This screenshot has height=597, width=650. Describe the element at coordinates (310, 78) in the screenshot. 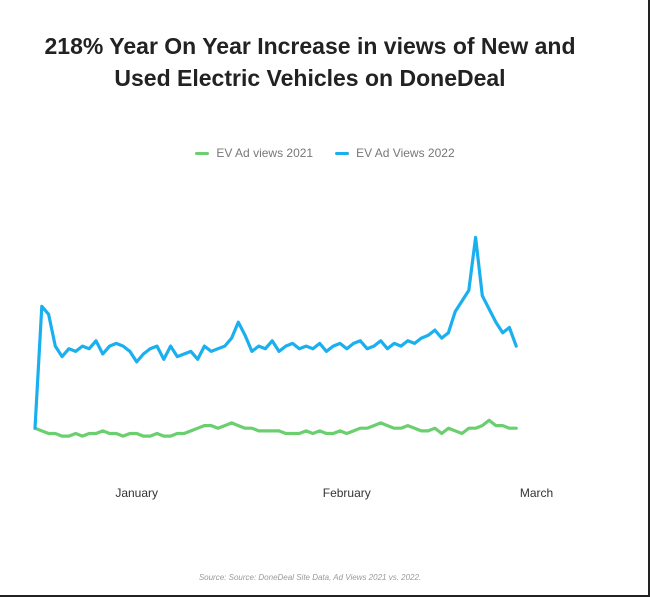

I see `chart-title-line-2: Used Electric Vehicles on DoneDeal` at that location.